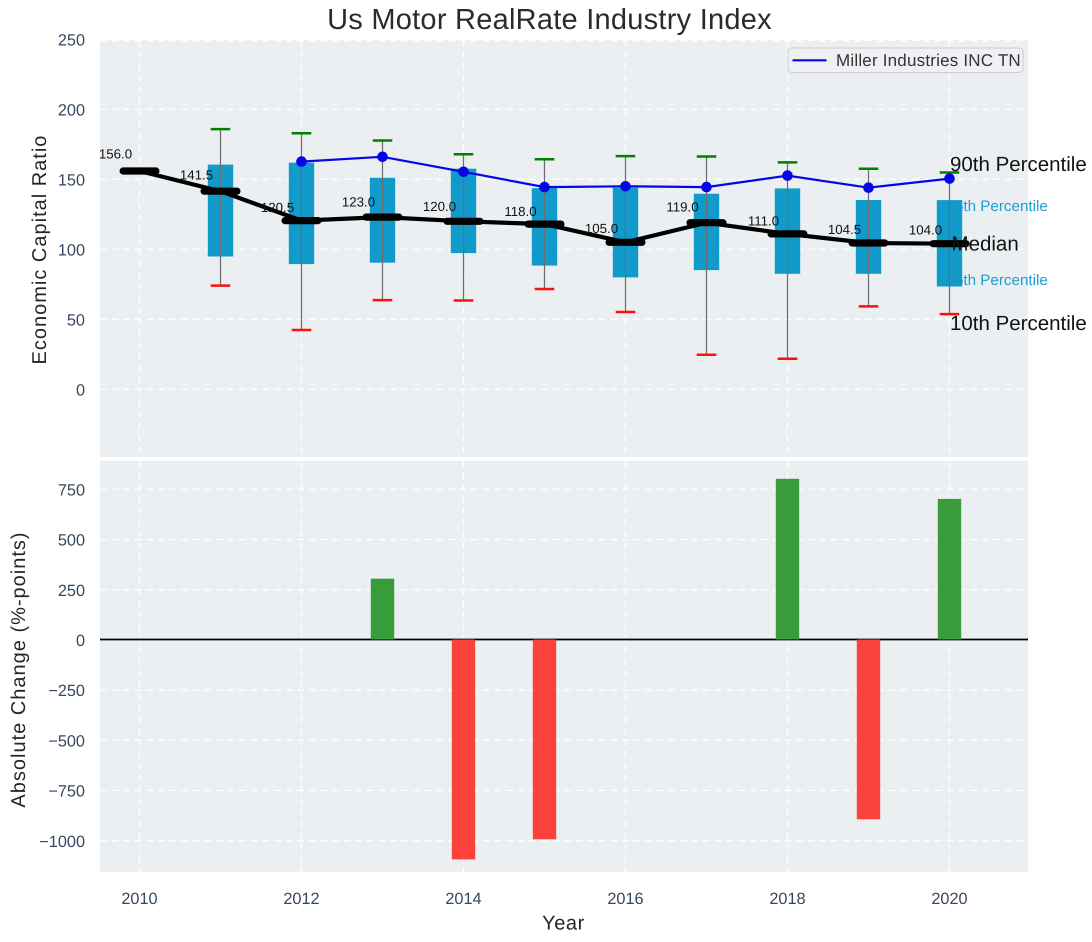  Describe the element at coordinates (62, 842) in the screenshot. I see `svg-text: −1000` at that location.